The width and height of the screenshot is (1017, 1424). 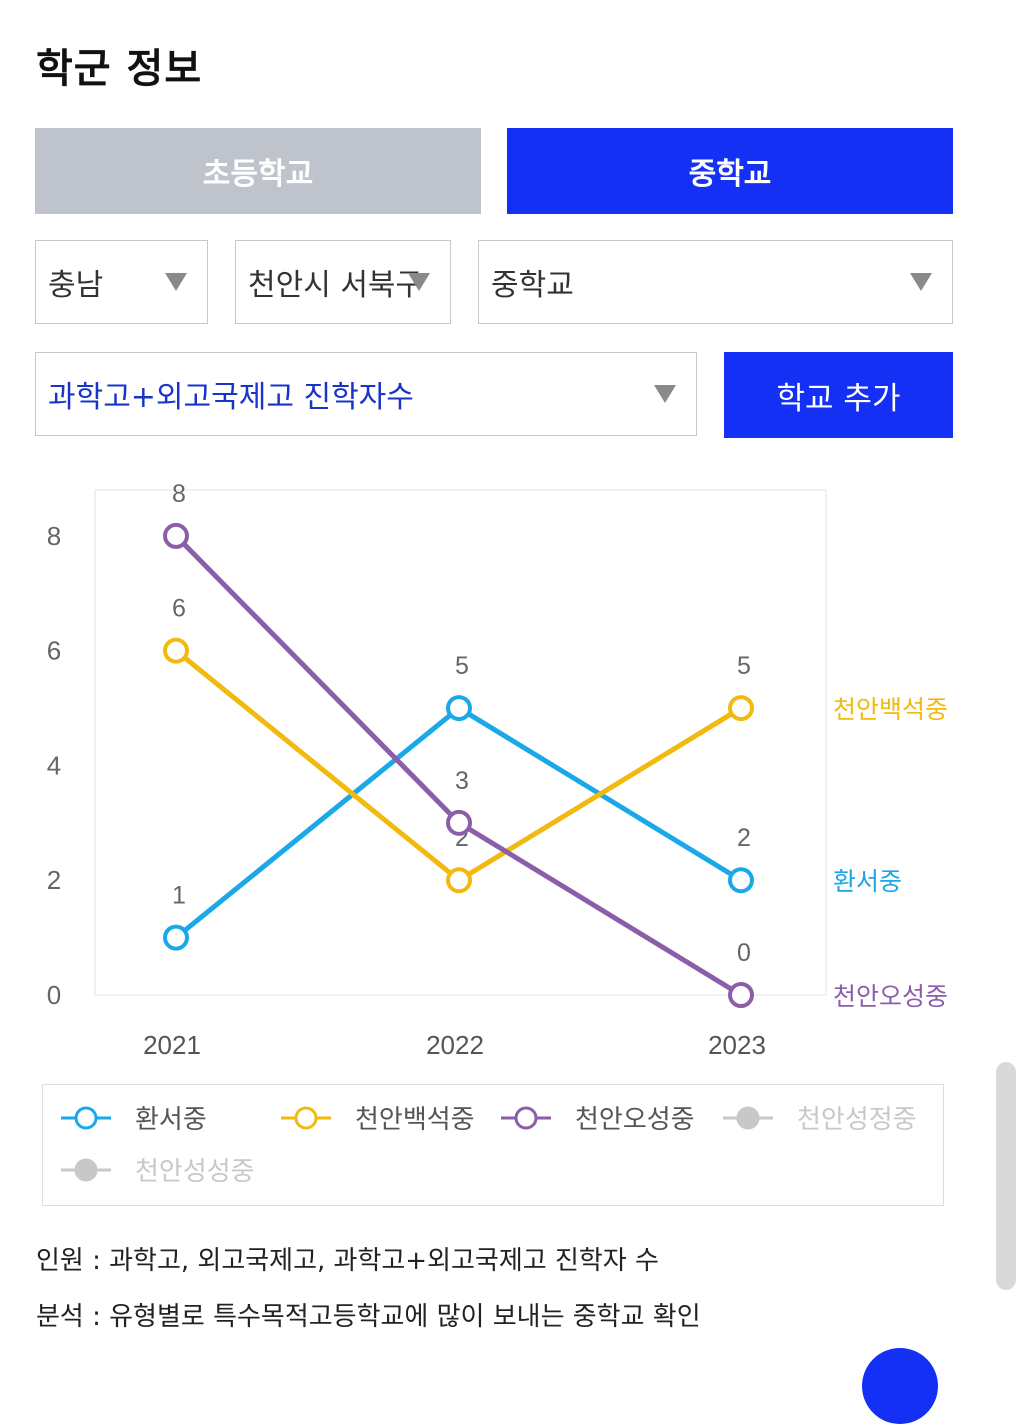 What do you see at coordinates (54, 651) in the screenshot?
I see `y-tick-label: 6` at bounding box center [54, 651].